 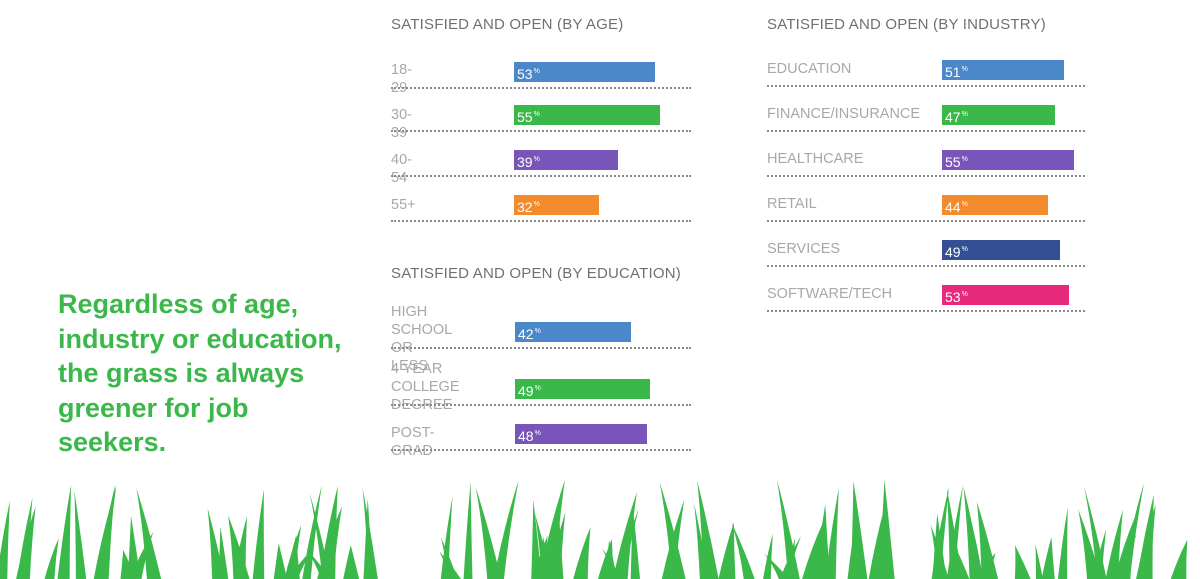 I want to click on bar-value: 44, so click(x=953, y=207).